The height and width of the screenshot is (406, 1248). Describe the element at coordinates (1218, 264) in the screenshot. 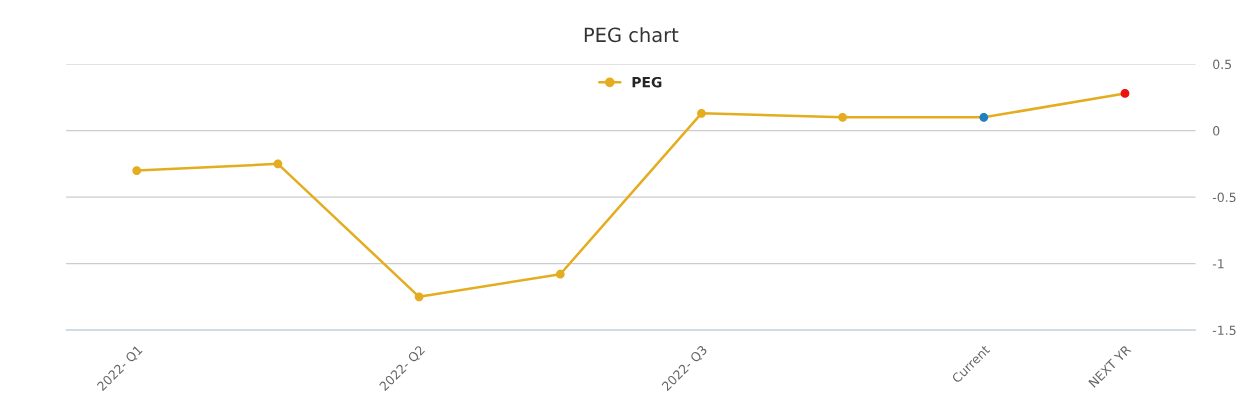

I see `y-tick-label: -1` at that location.